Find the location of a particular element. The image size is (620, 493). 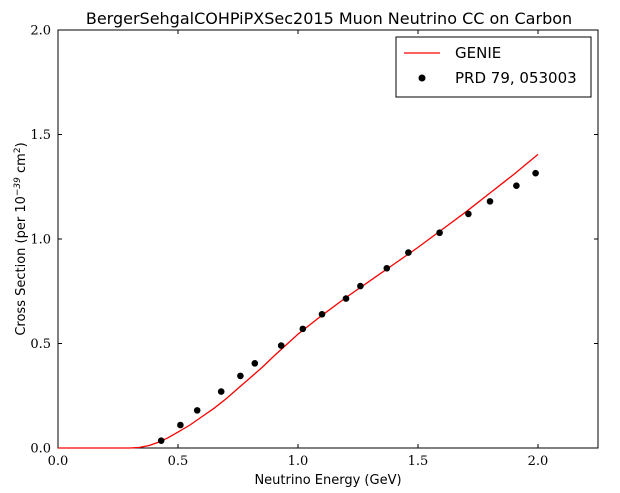

y-axis-label-prefix: Cross Section (per 10 is located at coordinates (21, 266).